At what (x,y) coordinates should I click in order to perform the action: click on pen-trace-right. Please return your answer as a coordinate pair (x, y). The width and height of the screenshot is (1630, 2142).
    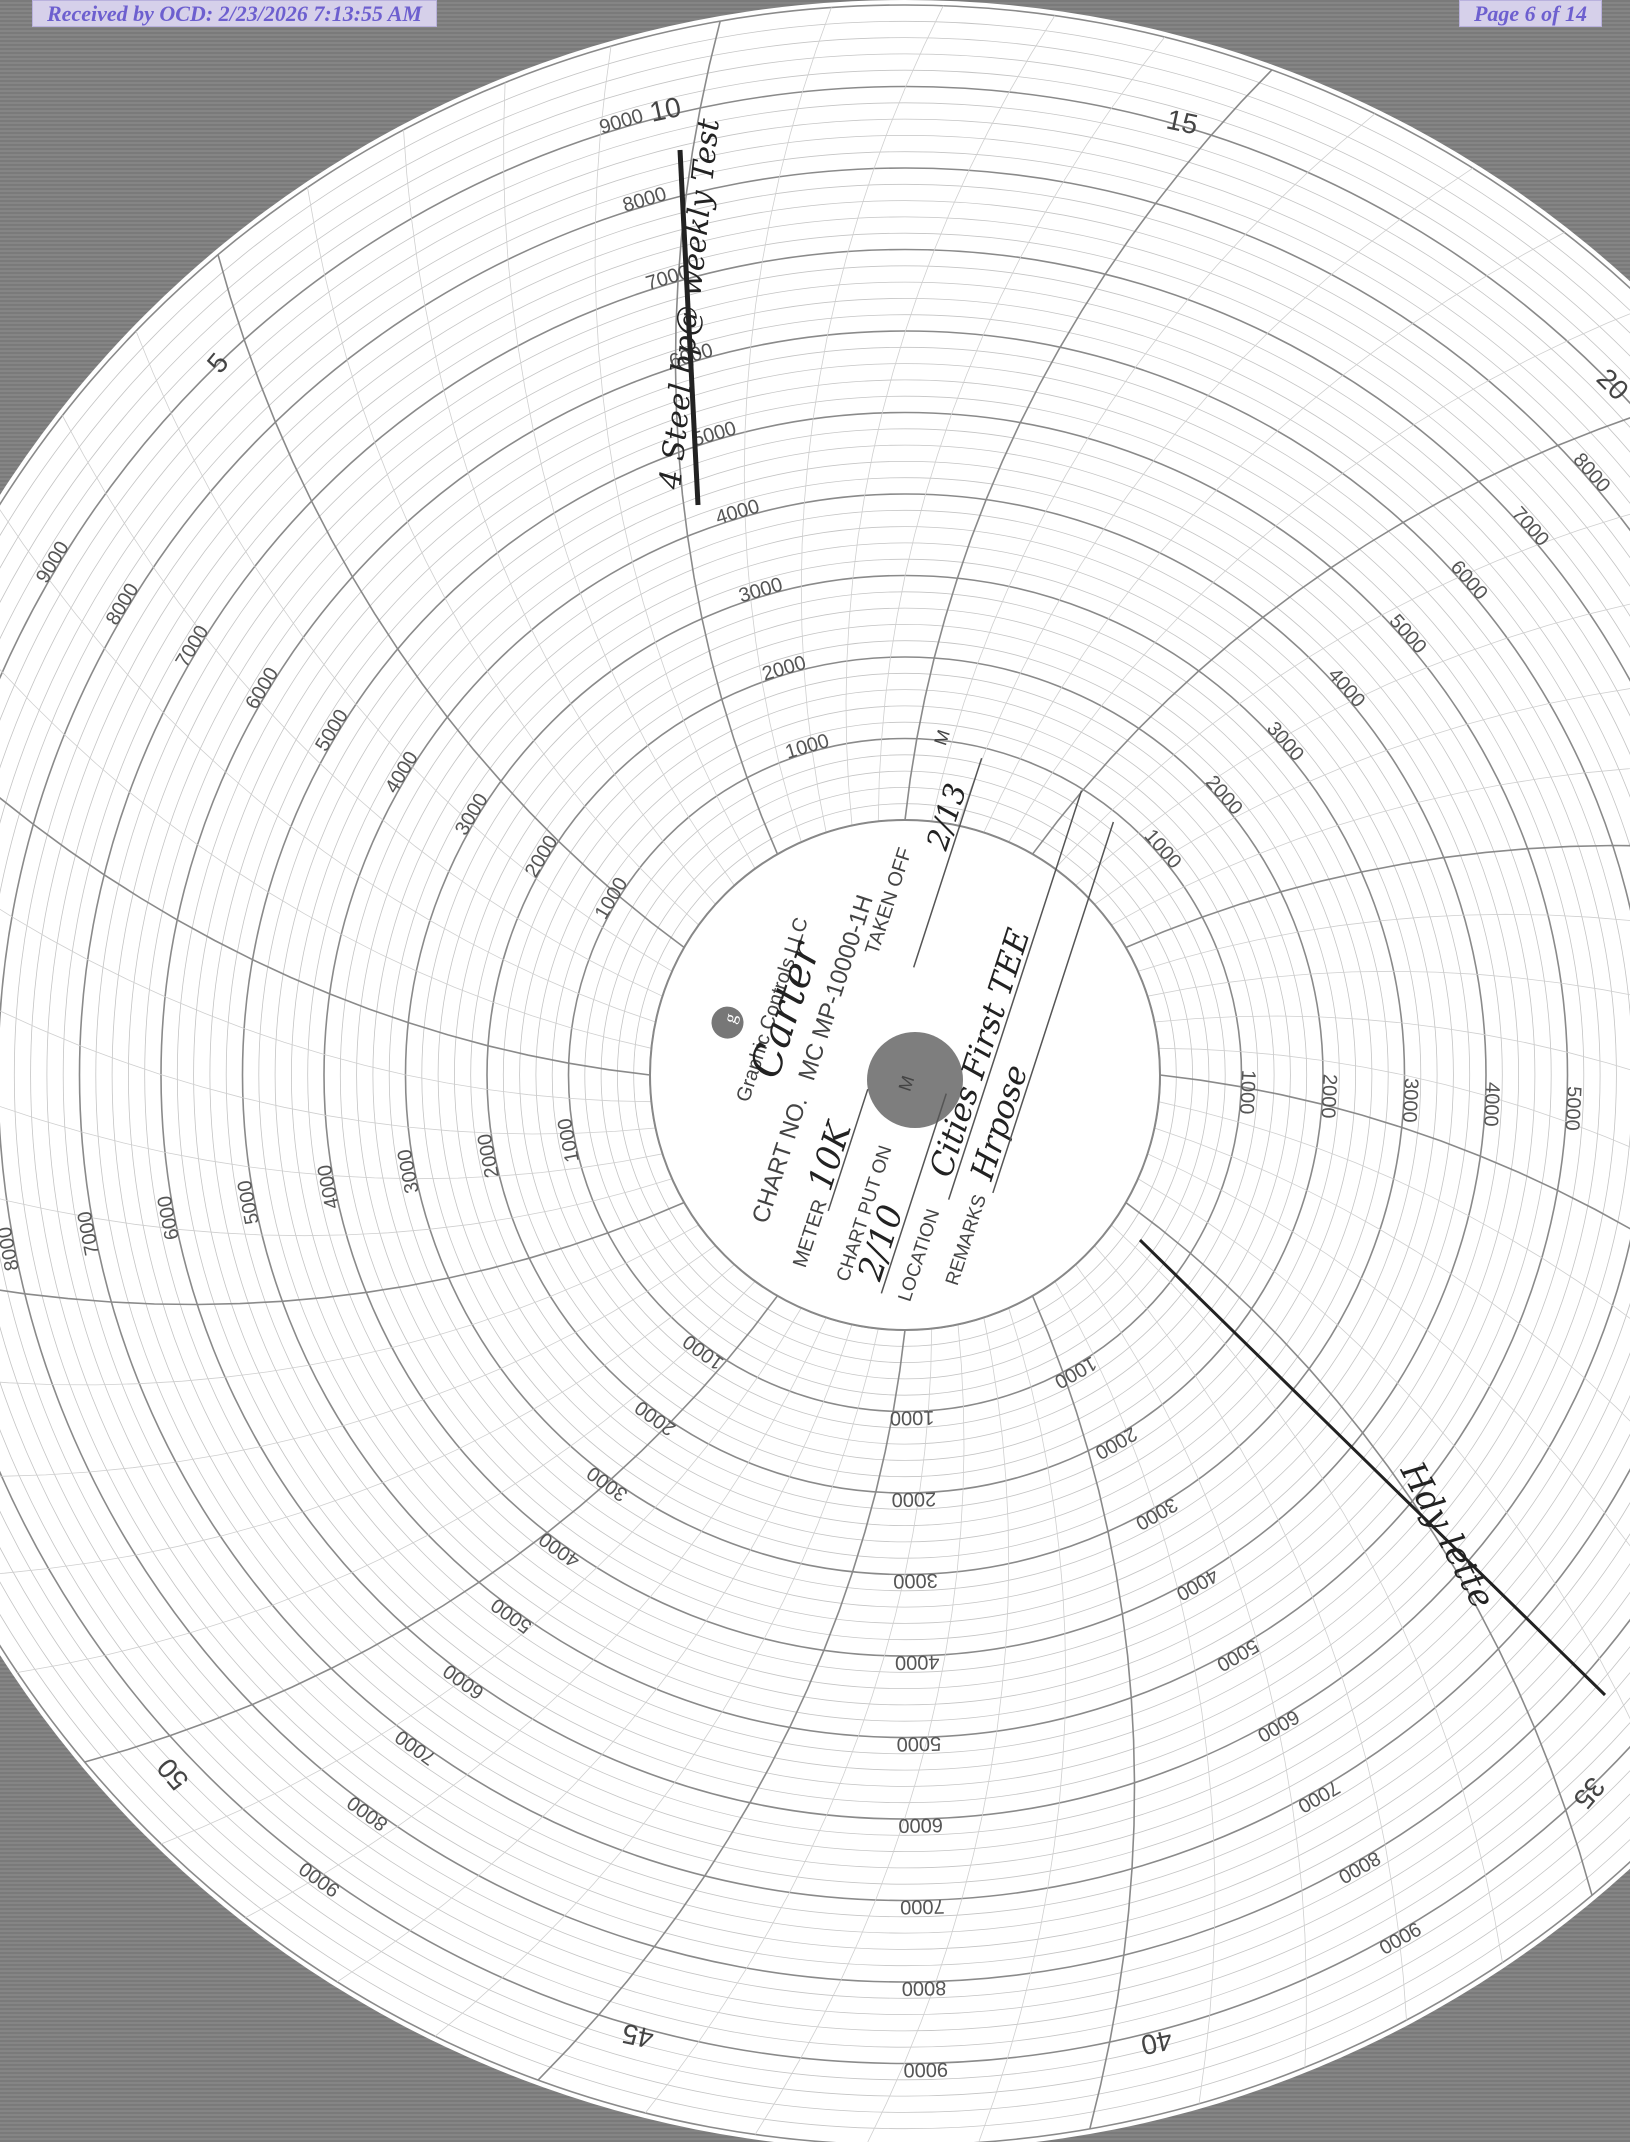
    Looking at the image, I should click on (1372, 1467).